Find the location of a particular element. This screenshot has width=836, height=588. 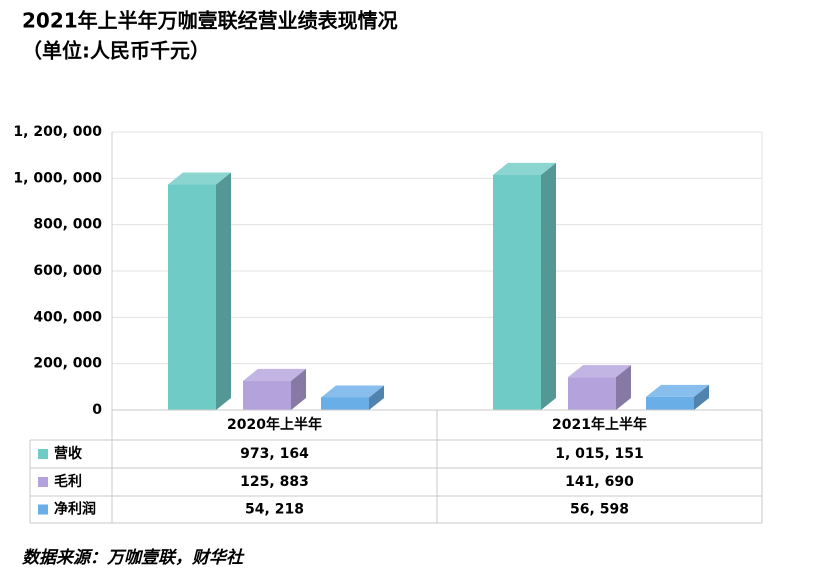

y-tick-label: 800, 000 is located at coordinates (67, 225).